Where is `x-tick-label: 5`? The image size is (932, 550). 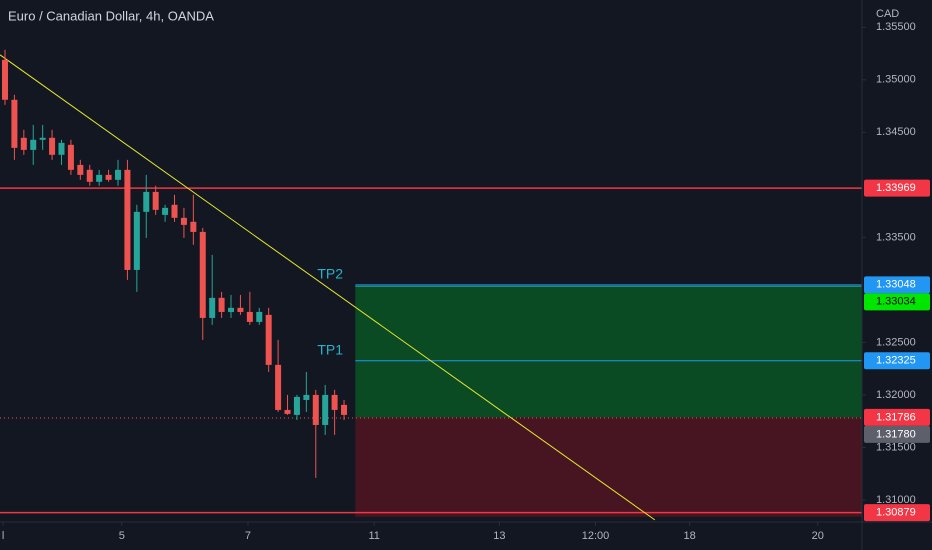 x-tick-label: 5 is located at coordinates (122, 536).